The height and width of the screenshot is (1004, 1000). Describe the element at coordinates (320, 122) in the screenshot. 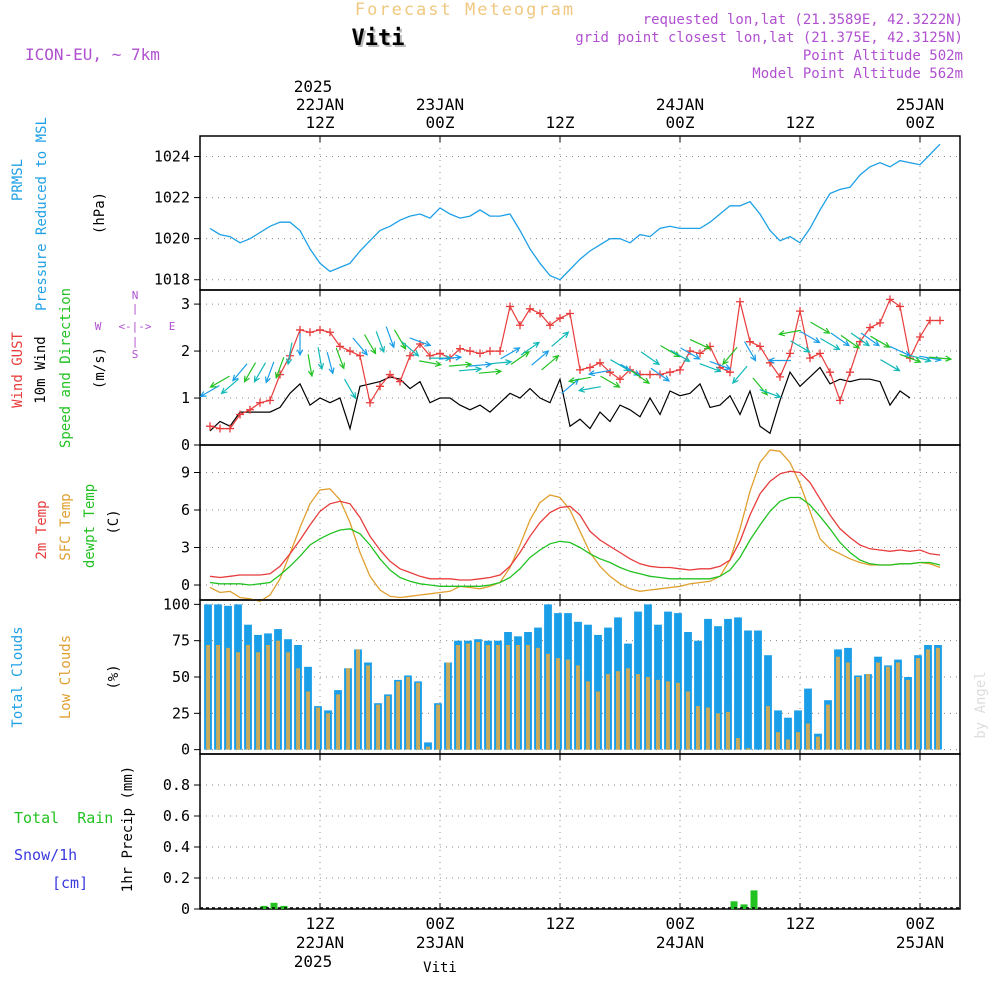

I see `top-hour-label: 12Z` at that location.